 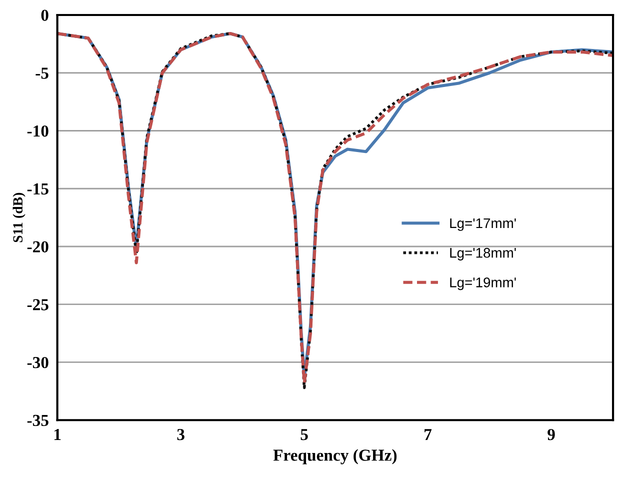 What do you see at coordinates (483, 284) in the screenshot?
I see `legend-label: Lg='19mm'` at bounding box center [483, 284].